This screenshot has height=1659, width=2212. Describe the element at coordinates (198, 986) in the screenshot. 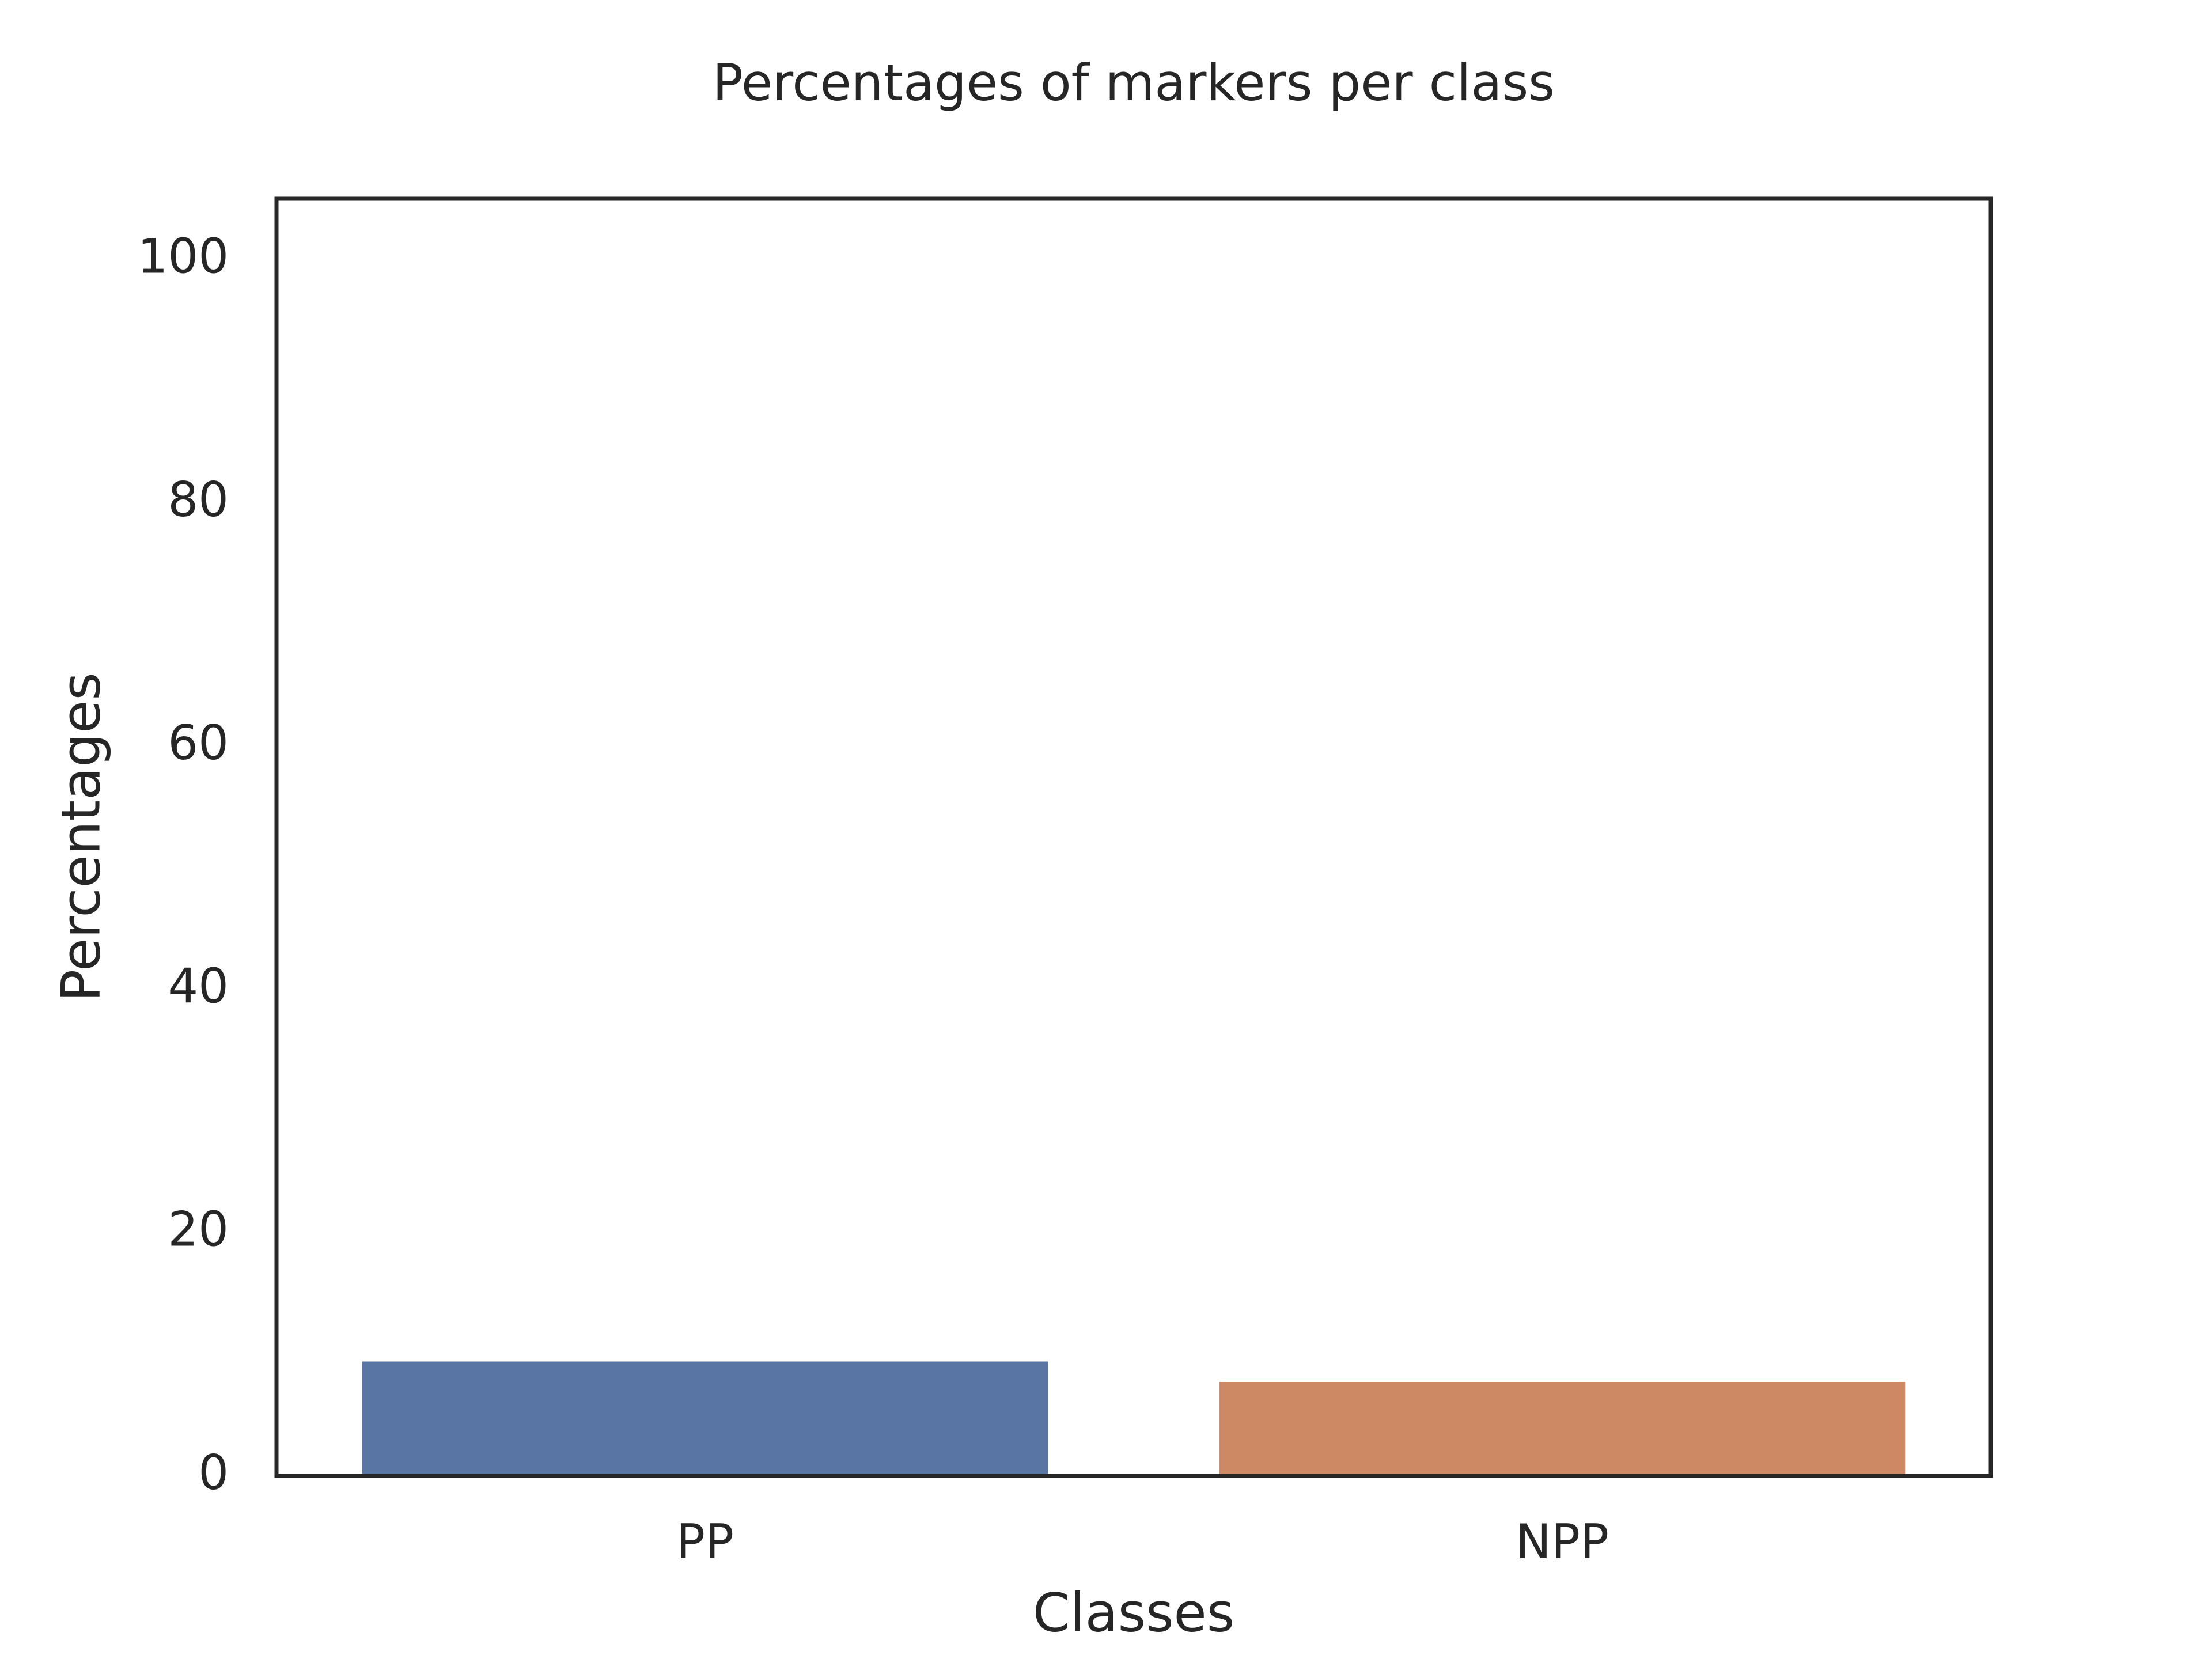

I see `y-tick-label: 40` at that location.